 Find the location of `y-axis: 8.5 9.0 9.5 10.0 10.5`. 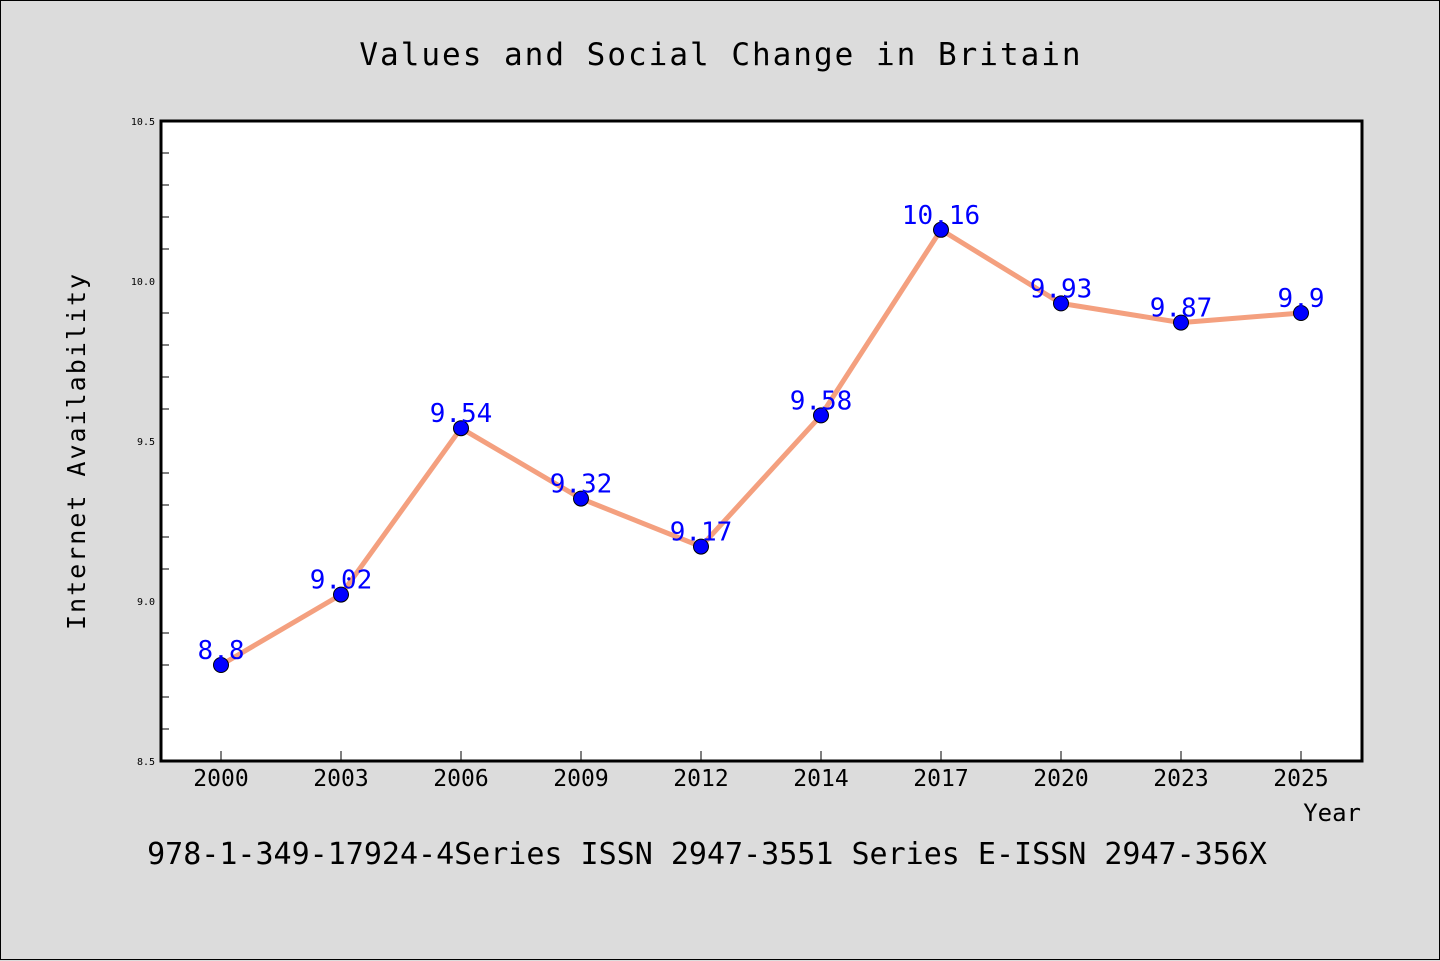

y-axis: 8.5 9.0 9.5 10.0 10.5 is located at coordinates (150, 442).